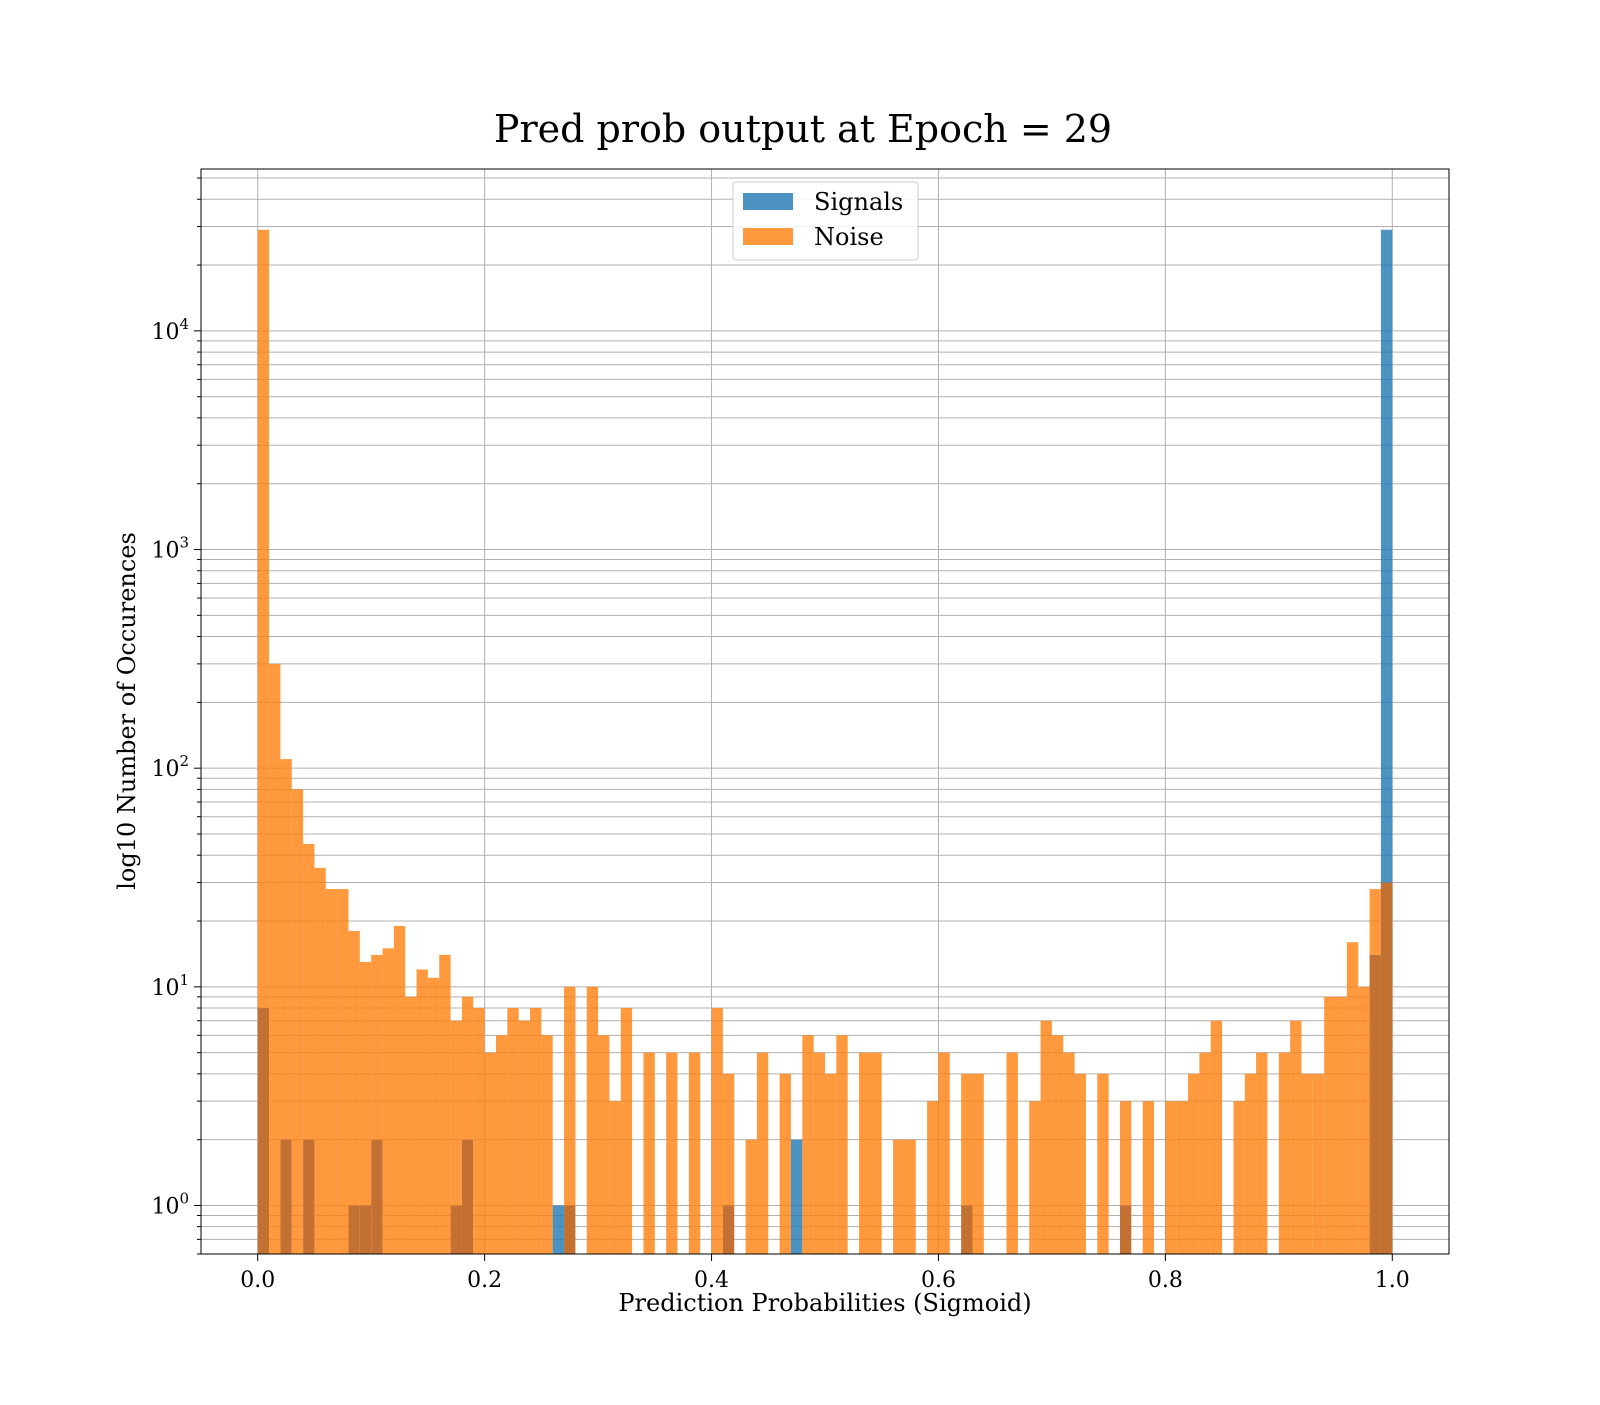  What do you see at coordinates (938, 1280) in the screenshot?
I see `x-tick-label: 0.6` at bounding box center [938, 1280].